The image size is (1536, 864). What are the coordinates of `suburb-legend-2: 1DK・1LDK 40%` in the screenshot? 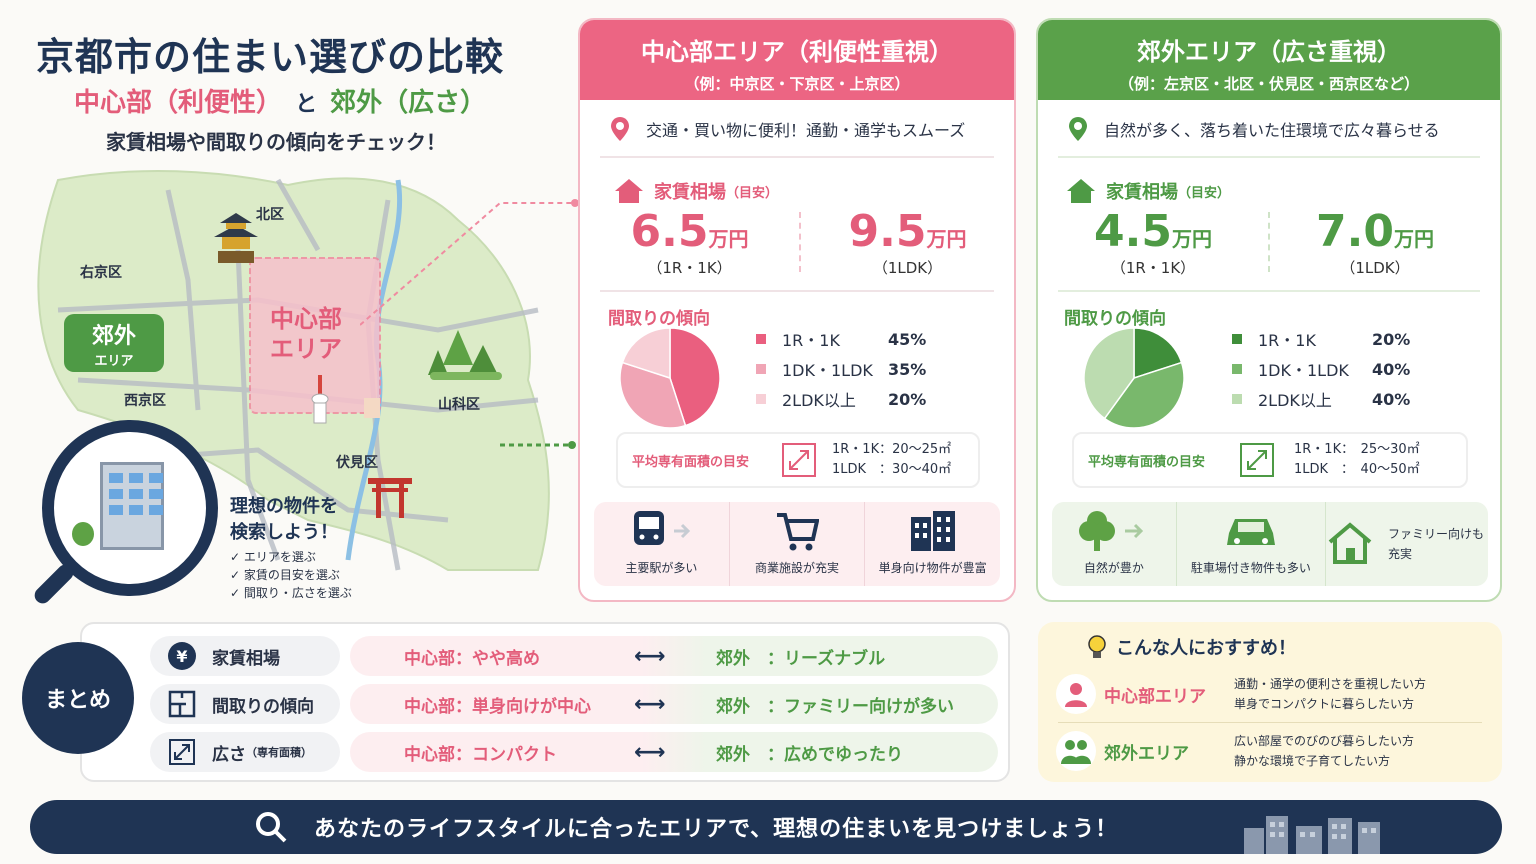 It's located at (1332, 369).